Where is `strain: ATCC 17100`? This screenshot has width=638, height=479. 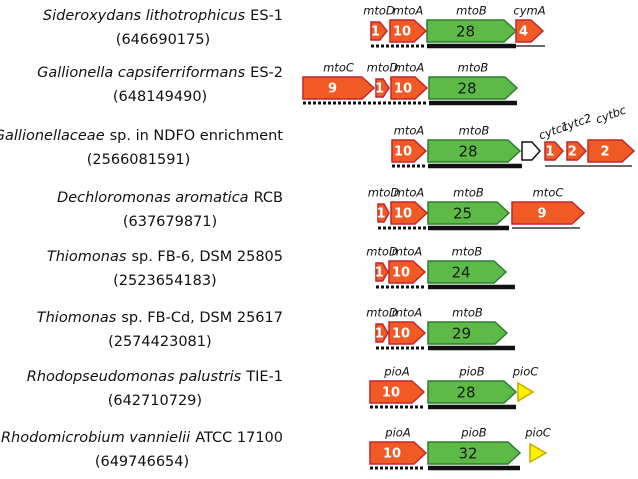
strain: ATCC 17100 is located at coordinates (239, 438).